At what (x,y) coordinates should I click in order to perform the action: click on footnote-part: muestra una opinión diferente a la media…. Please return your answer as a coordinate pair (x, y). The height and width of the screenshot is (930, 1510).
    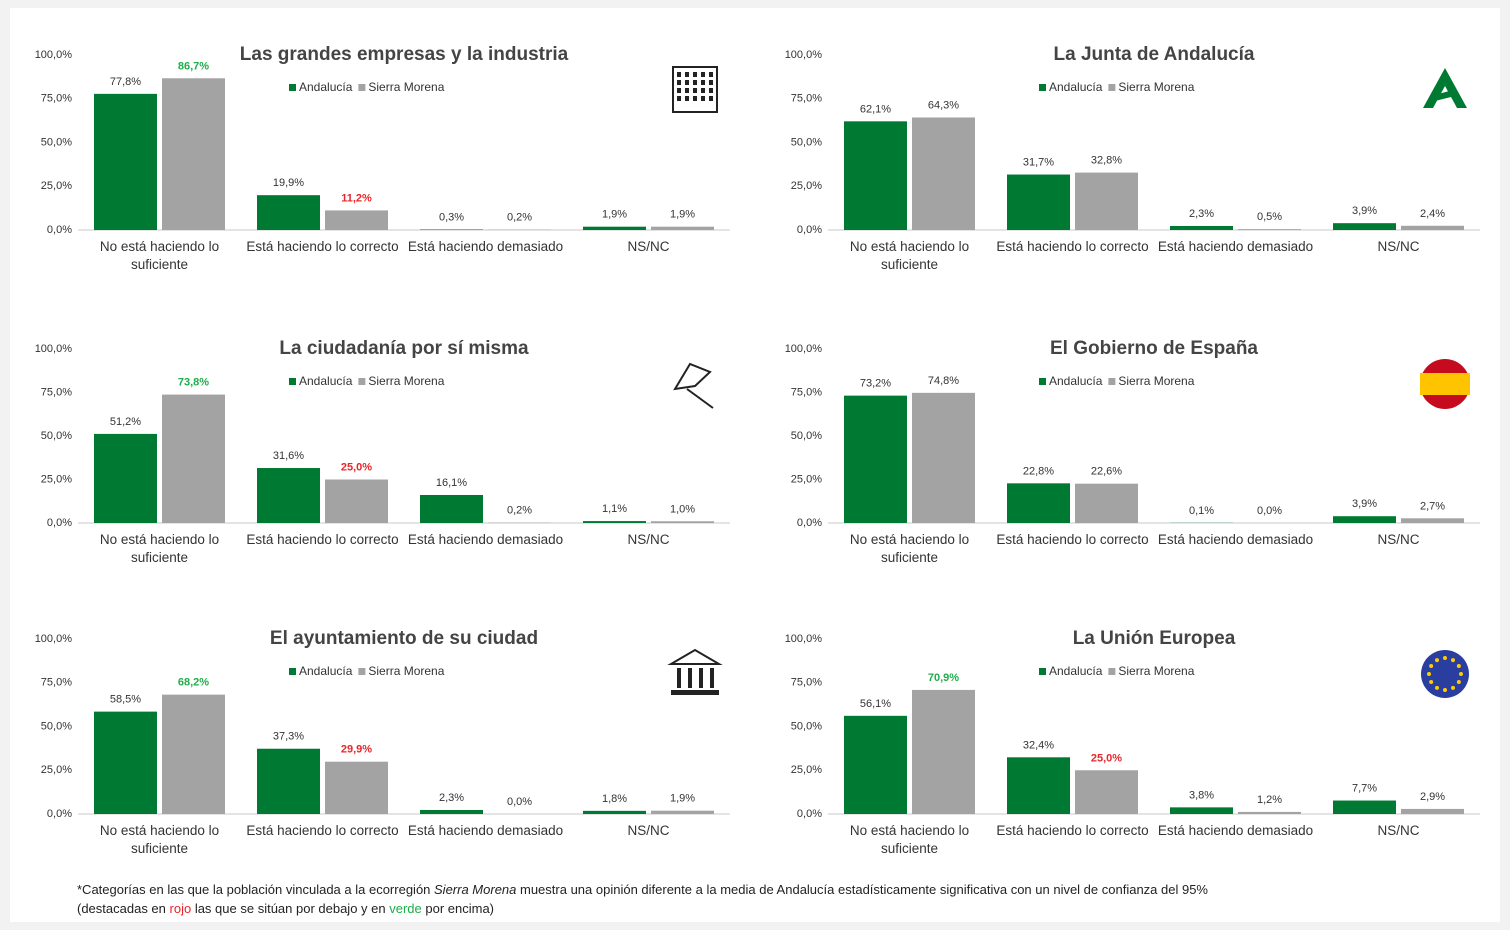
    Looking at the image, I should click on (862, 889).